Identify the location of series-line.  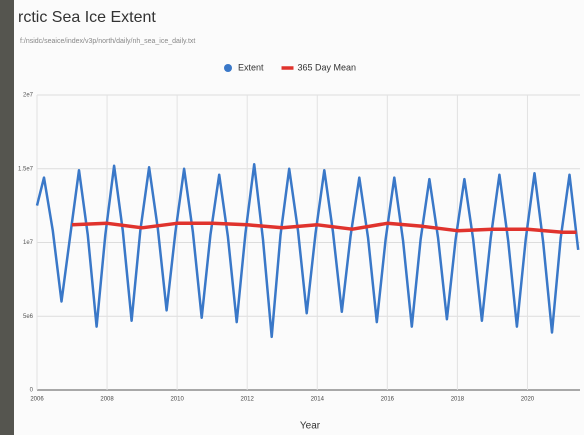
(324, 227).